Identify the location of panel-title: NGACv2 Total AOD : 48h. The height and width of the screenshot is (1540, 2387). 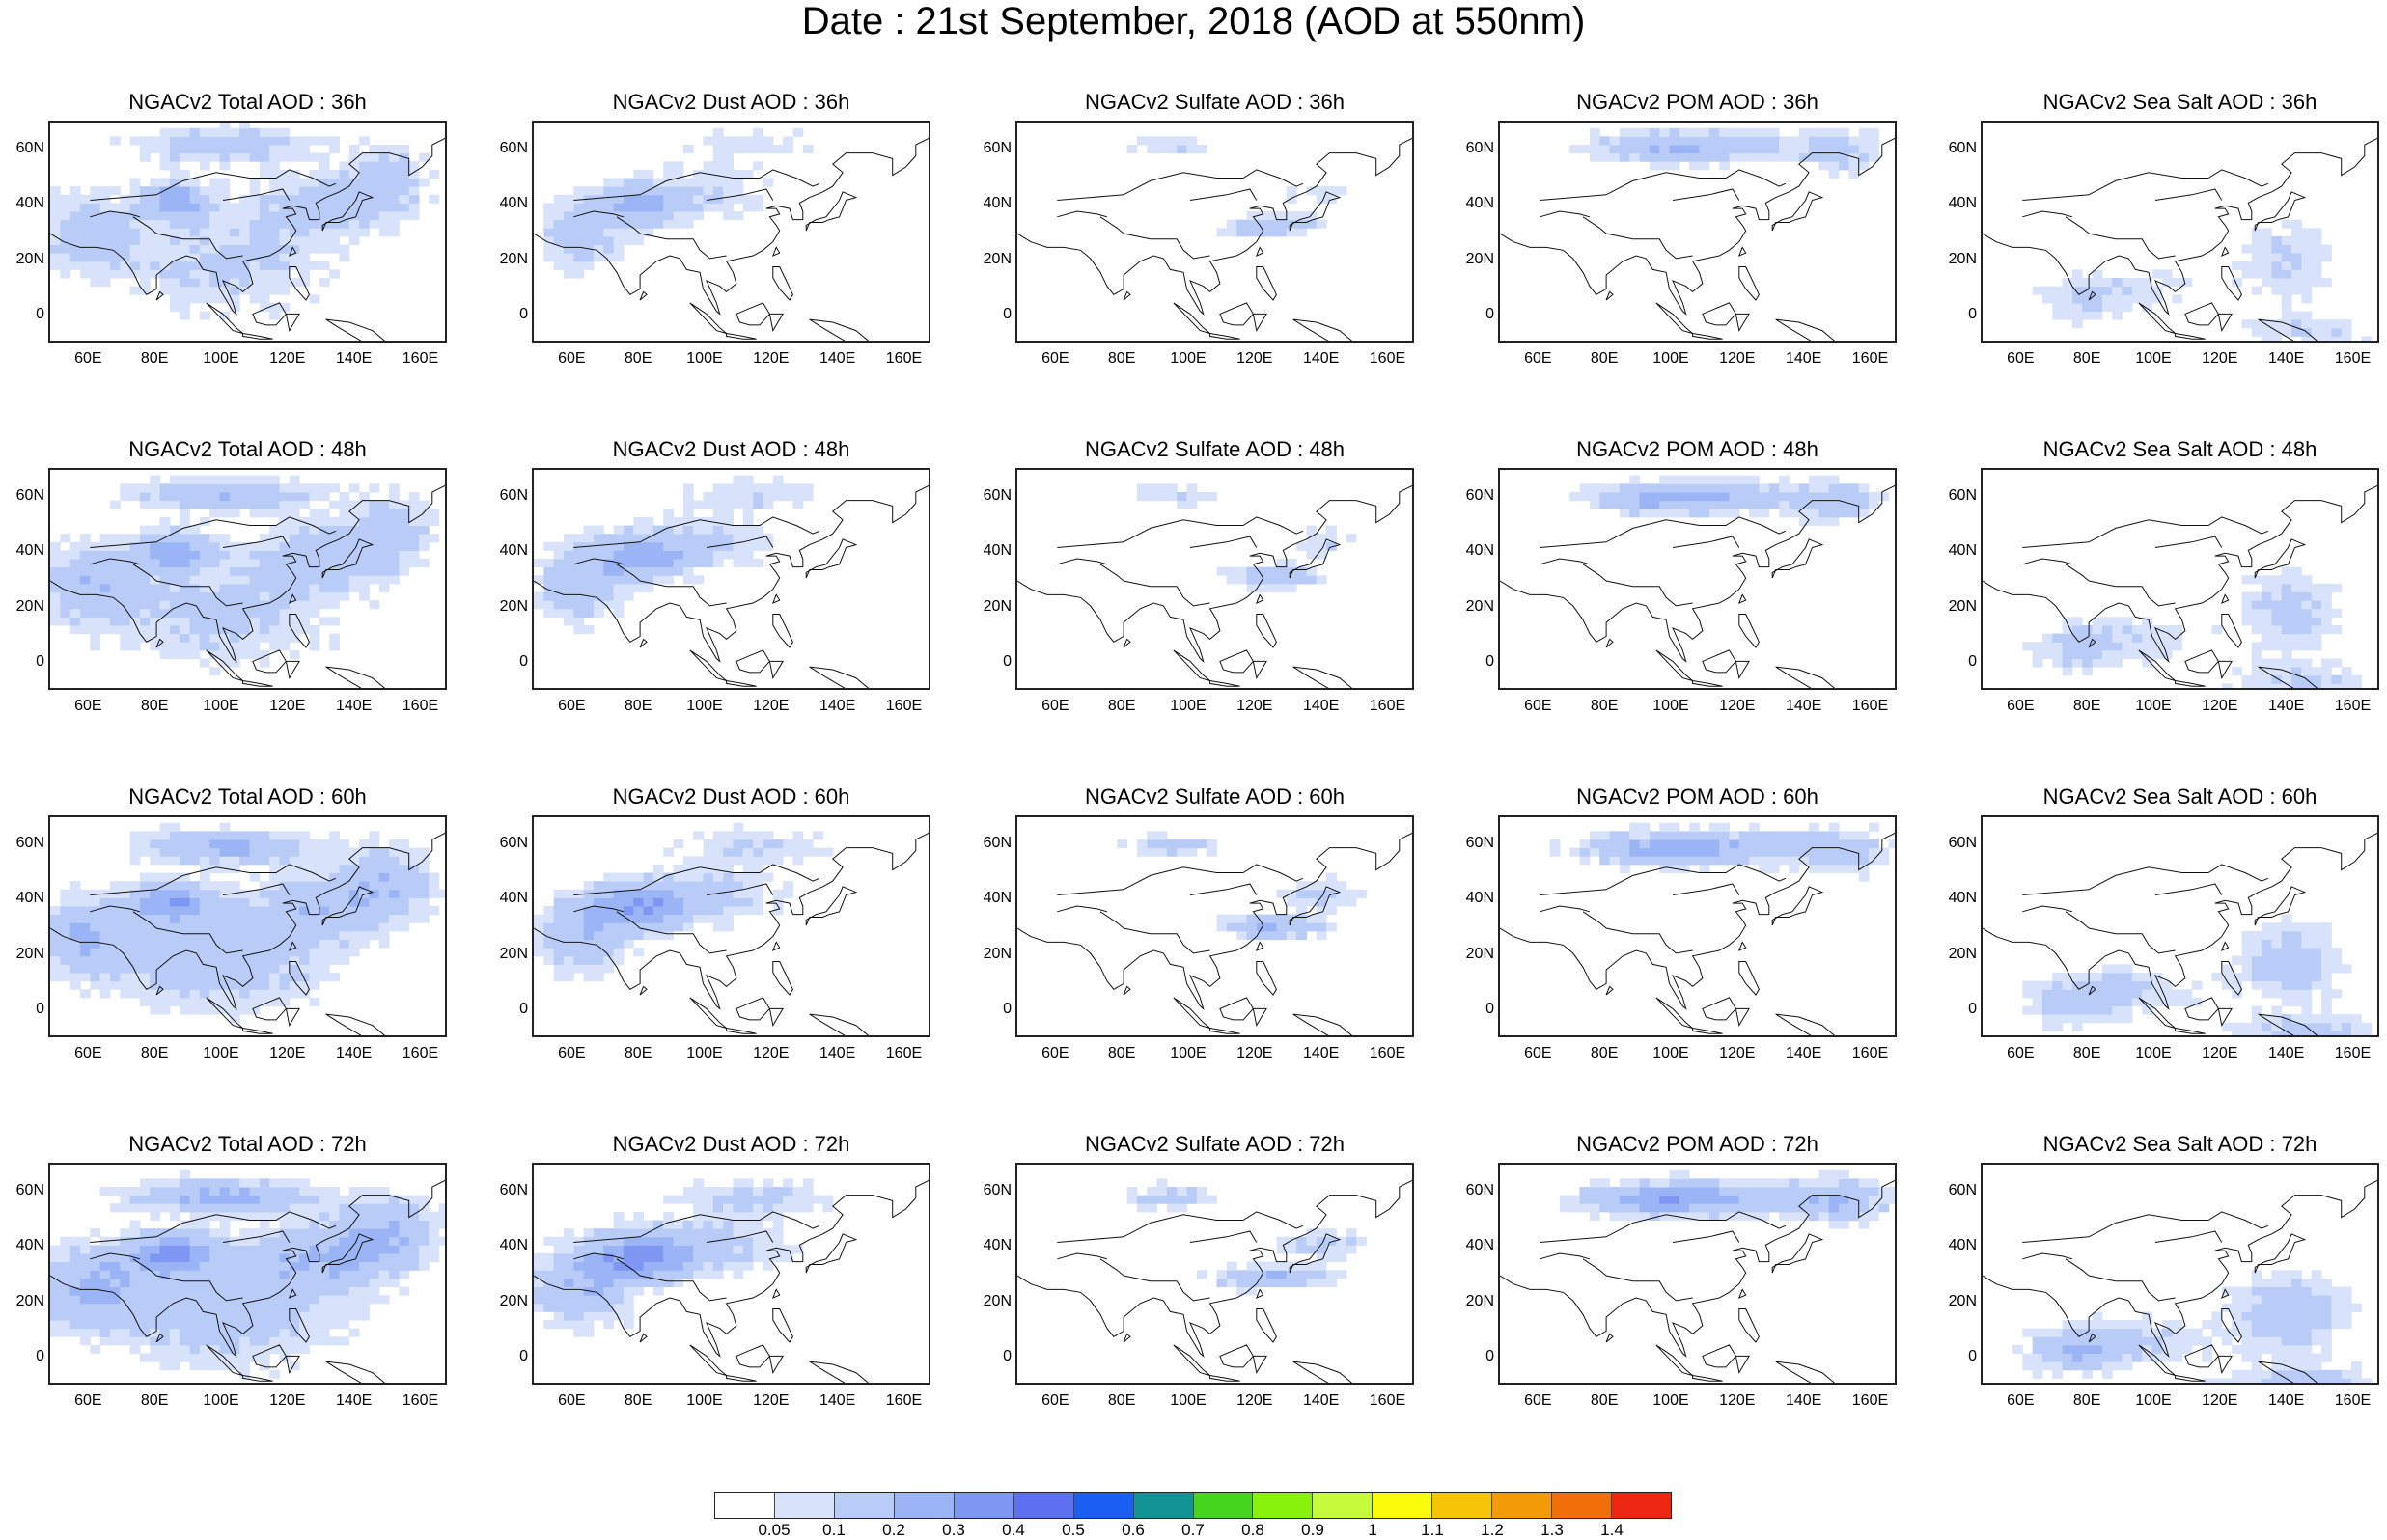
(247, 449).